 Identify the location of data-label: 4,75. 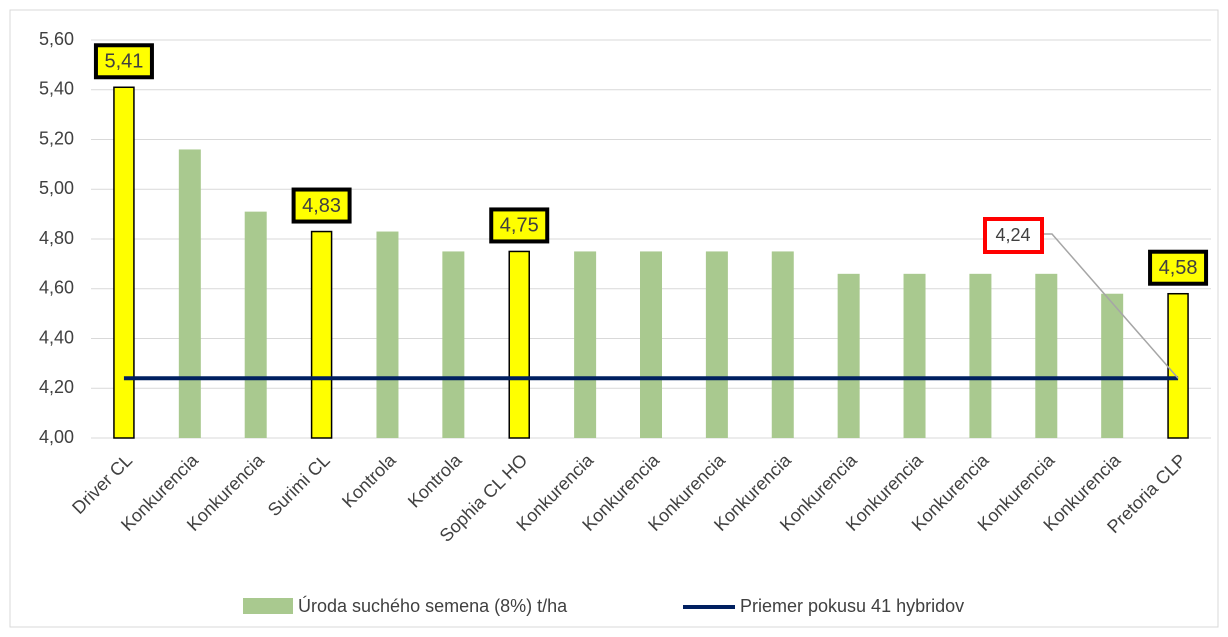
(519, 226).